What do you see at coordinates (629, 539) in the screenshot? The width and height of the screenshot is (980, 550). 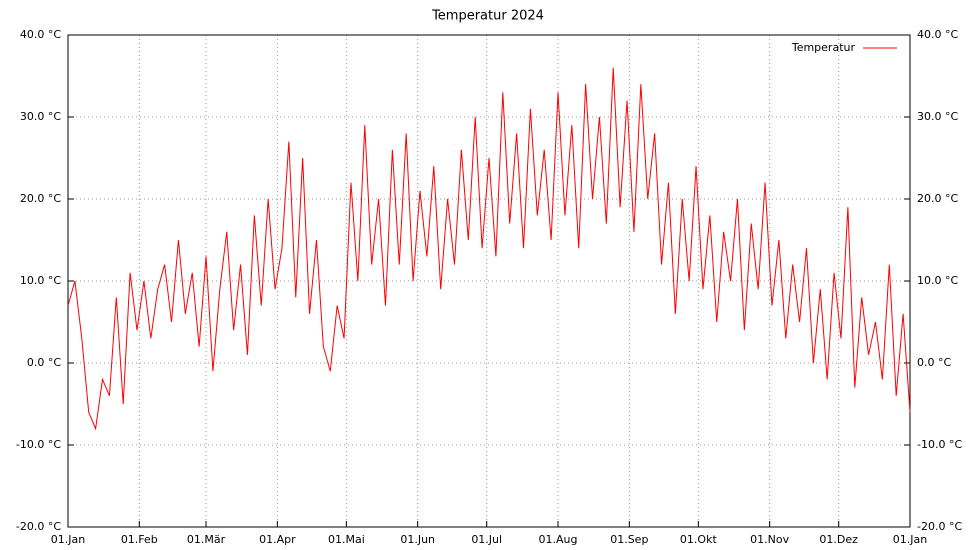 I see `x-tick-label: 01.Sep` at bounding box center [629, 539].